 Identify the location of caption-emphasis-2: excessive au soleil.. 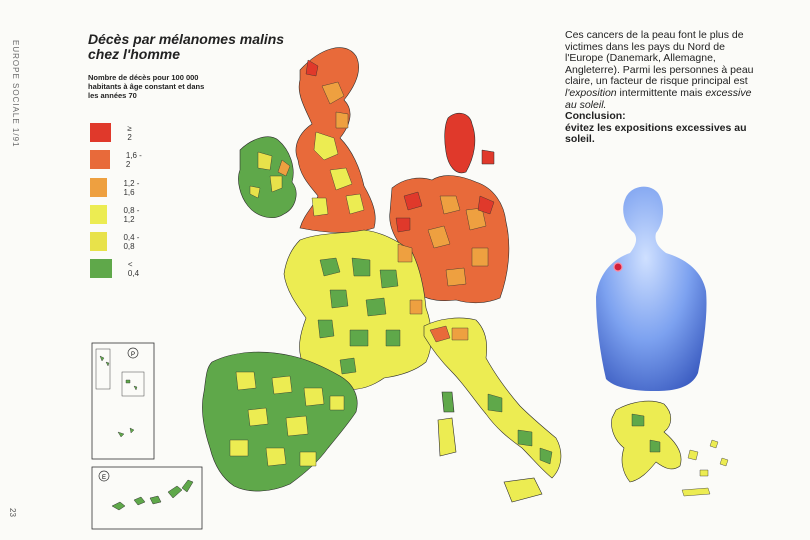
(658, 98).